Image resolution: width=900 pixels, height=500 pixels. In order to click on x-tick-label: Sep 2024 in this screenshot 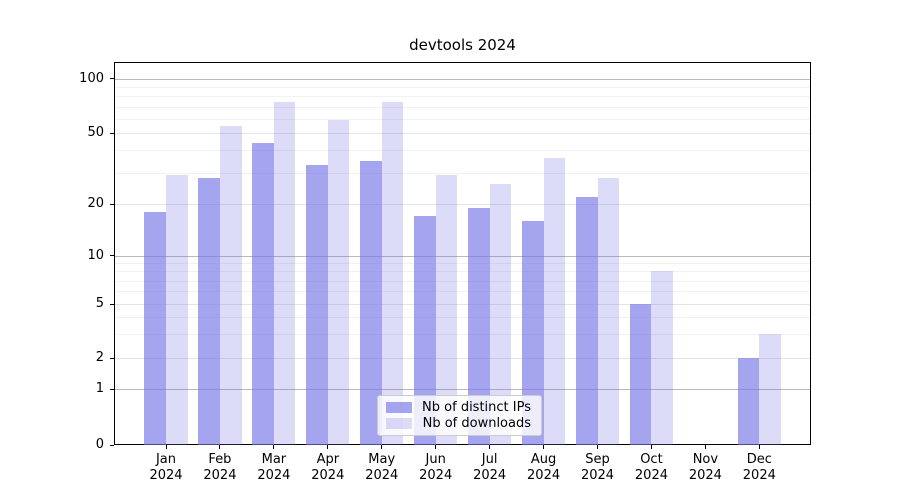, I will do `click(597, 467)`.